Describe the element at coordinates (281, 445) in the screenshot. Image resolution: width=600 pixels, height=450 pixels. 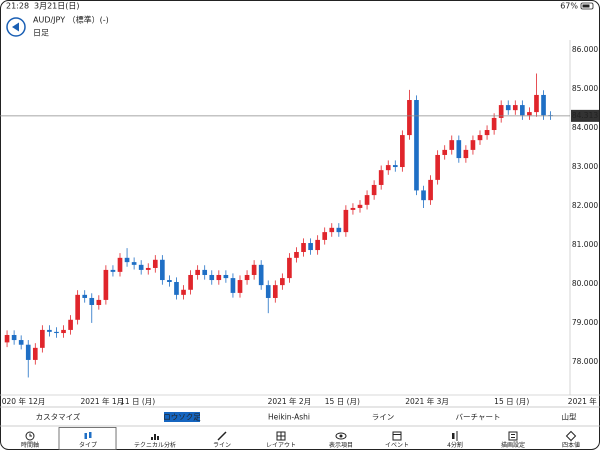
I see `toolbar-label: レイアウト` at that location.